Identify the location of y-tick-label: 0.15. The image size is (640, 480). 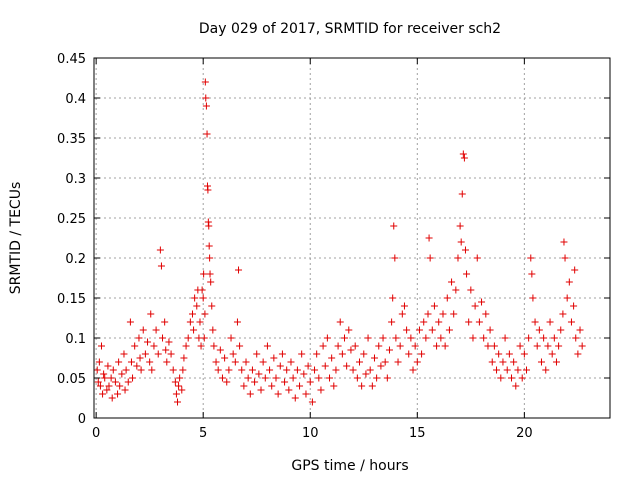
(71, 299).